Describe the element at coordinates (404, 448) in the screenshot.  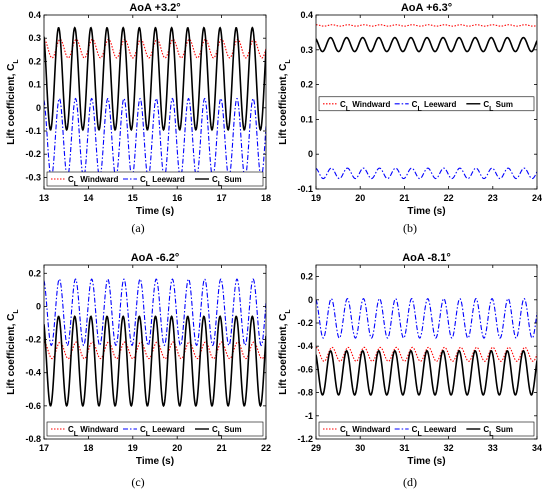
I see `x-tick-label: 31` at that location.